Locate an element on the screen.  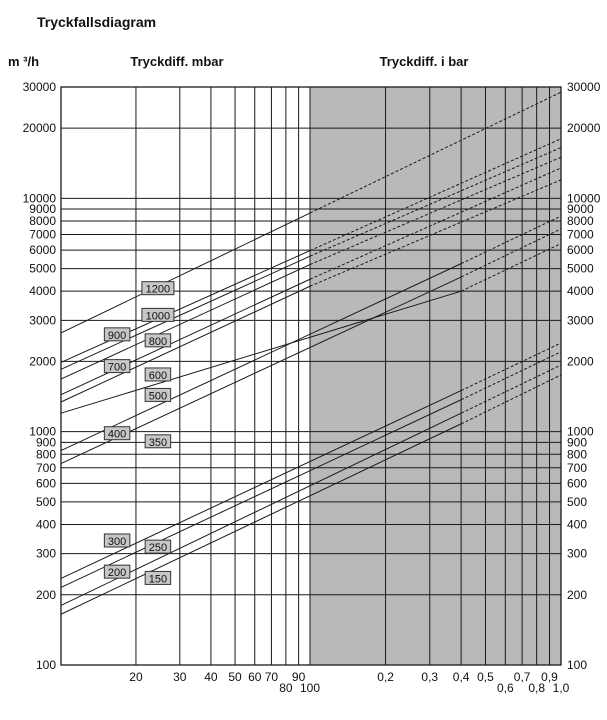
y-tick-label-right: 800 is located at coordinates (577, 454).